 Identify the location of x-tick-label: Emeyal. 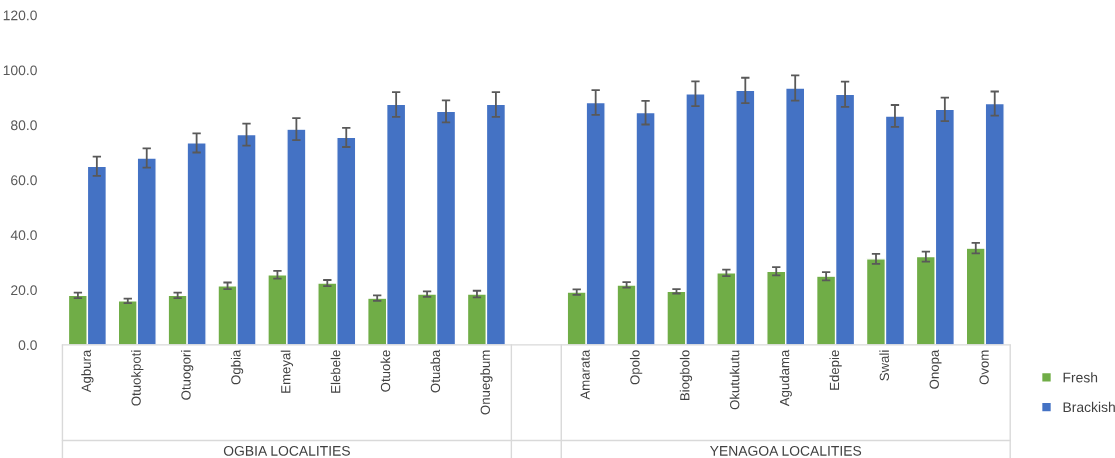
(287, 371).